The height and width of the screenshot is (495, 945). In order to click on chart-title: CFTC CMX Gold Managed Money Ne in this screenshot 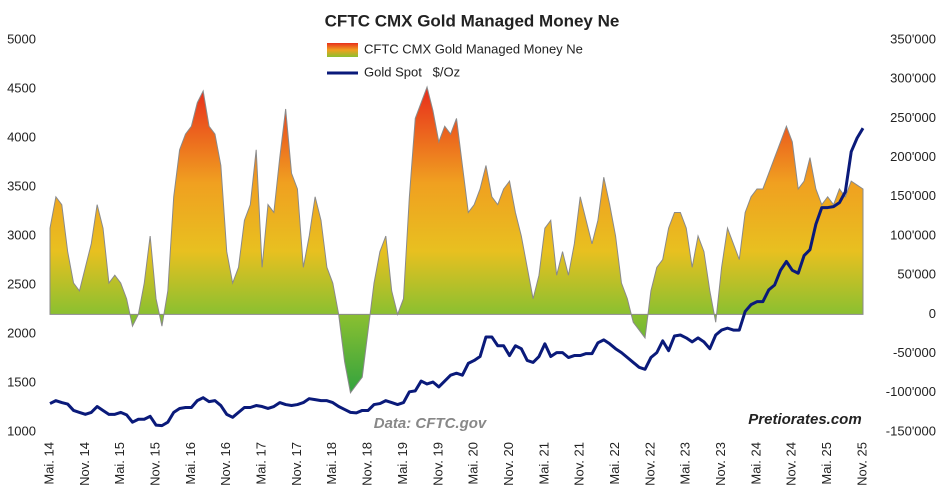, I will do `click(472, 20)`.